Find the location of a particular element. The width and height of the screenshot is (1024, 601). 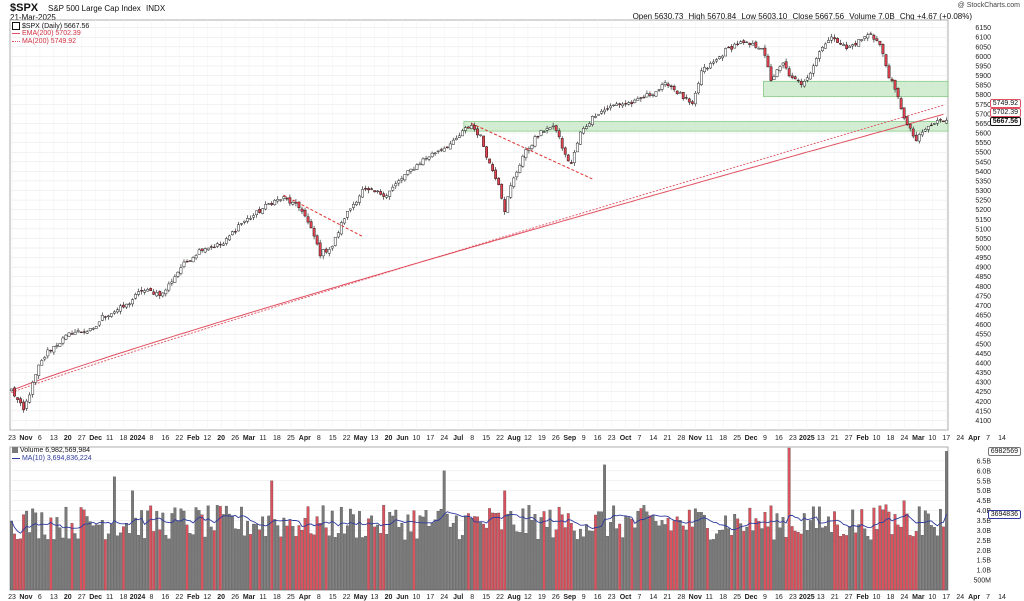

price-x-tick-label: 13 is located at coordinates (375, 438).